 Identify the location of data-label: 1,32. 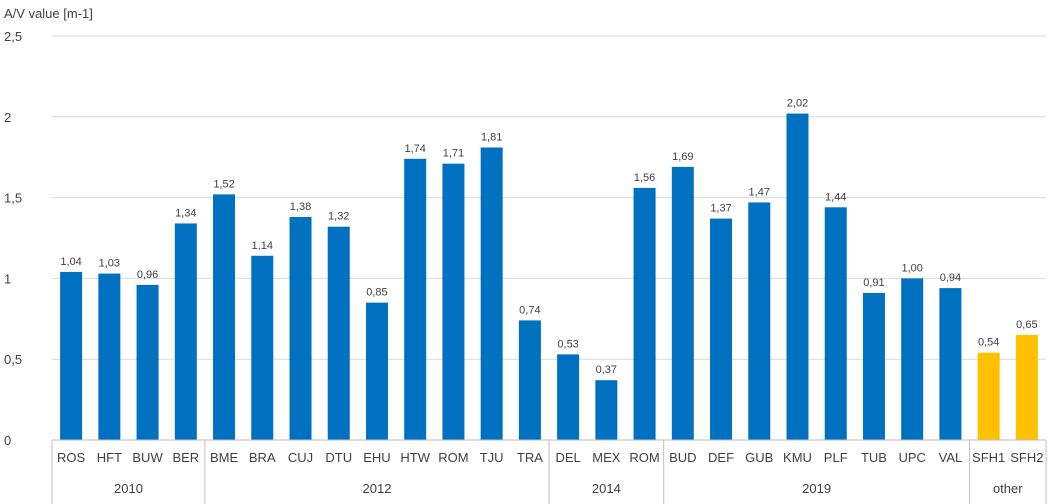
(338, 217).